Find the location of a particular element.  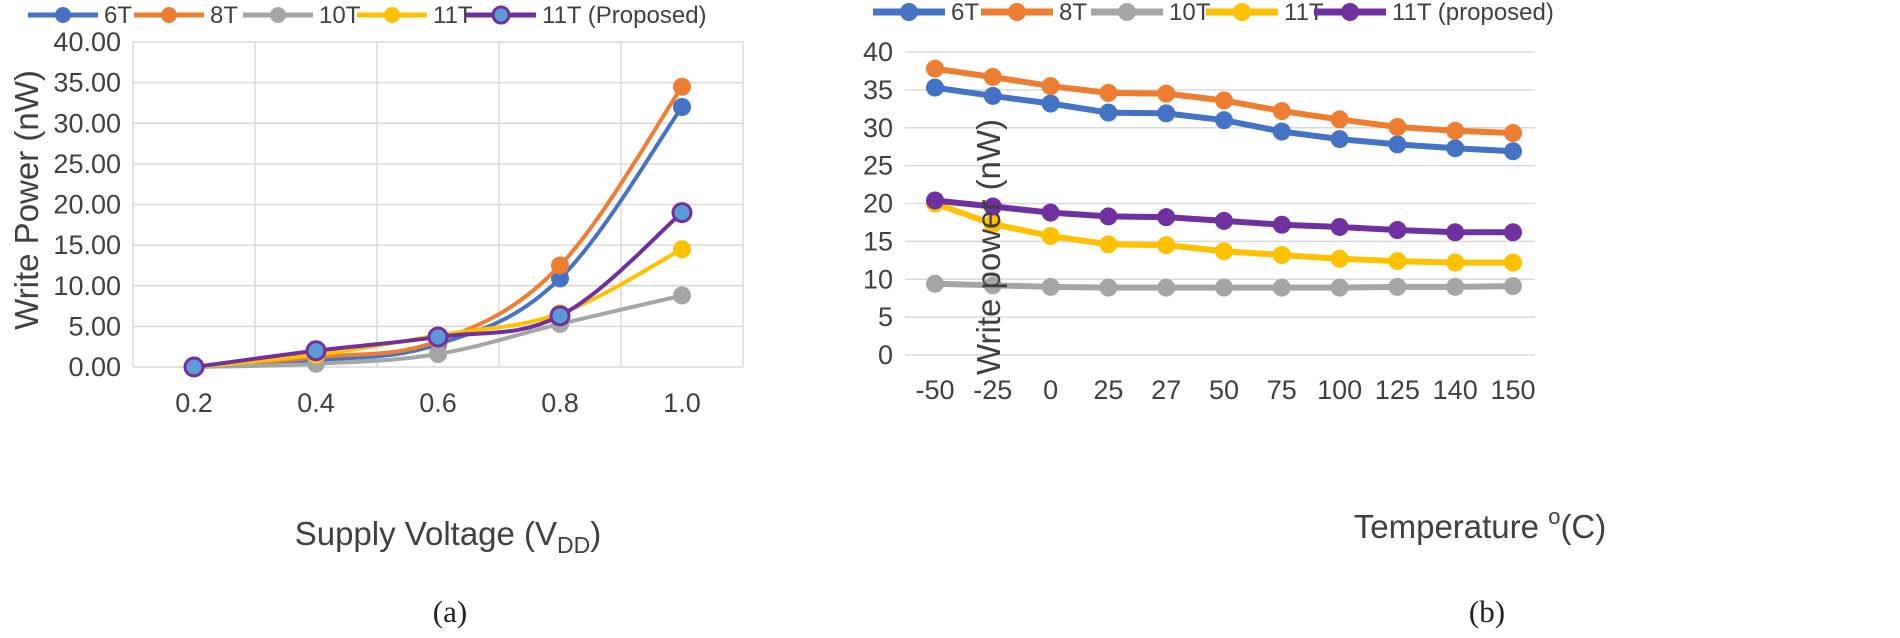

series-a is located at coordinates (438, 227).